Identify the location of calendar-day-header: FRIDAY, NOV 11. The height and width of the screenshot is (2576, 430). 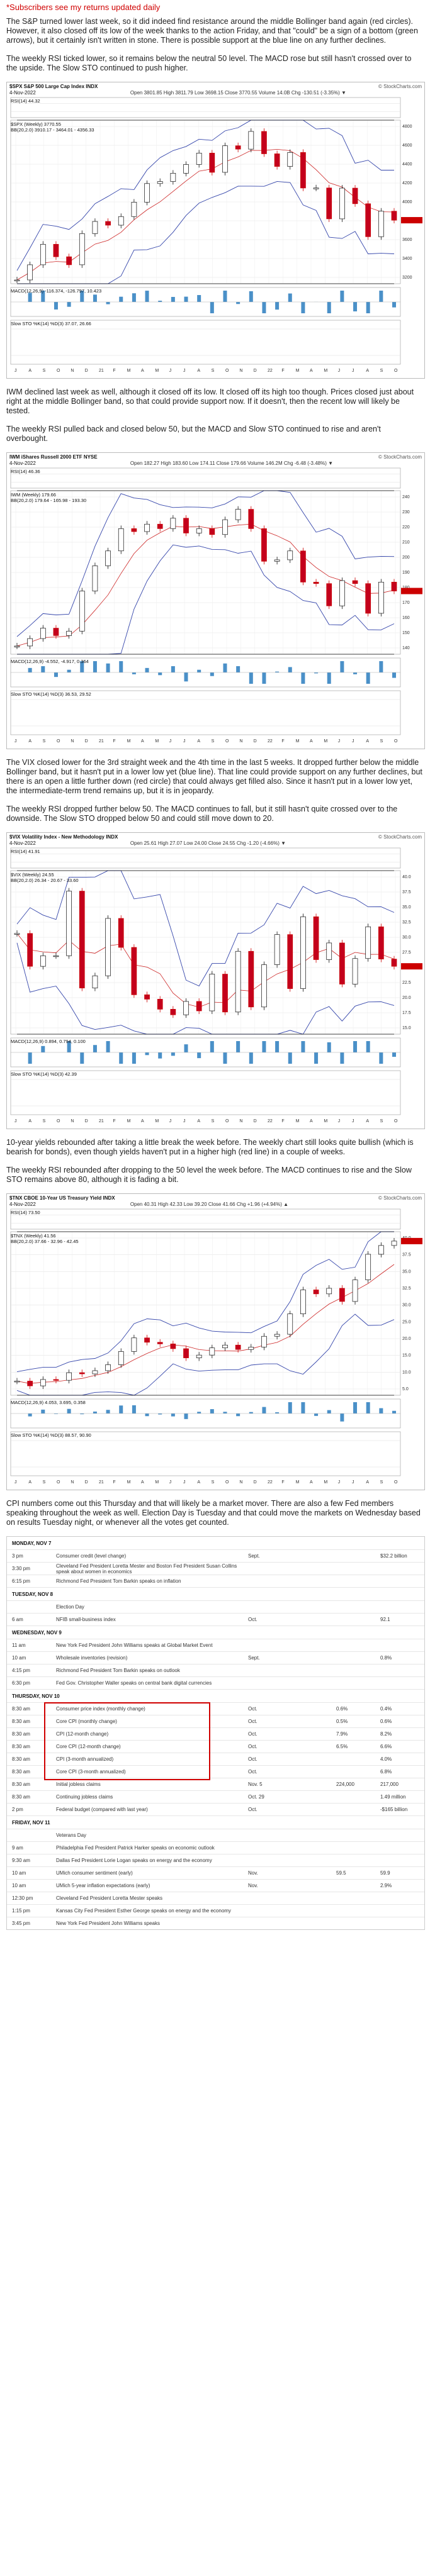
(215, 1822).